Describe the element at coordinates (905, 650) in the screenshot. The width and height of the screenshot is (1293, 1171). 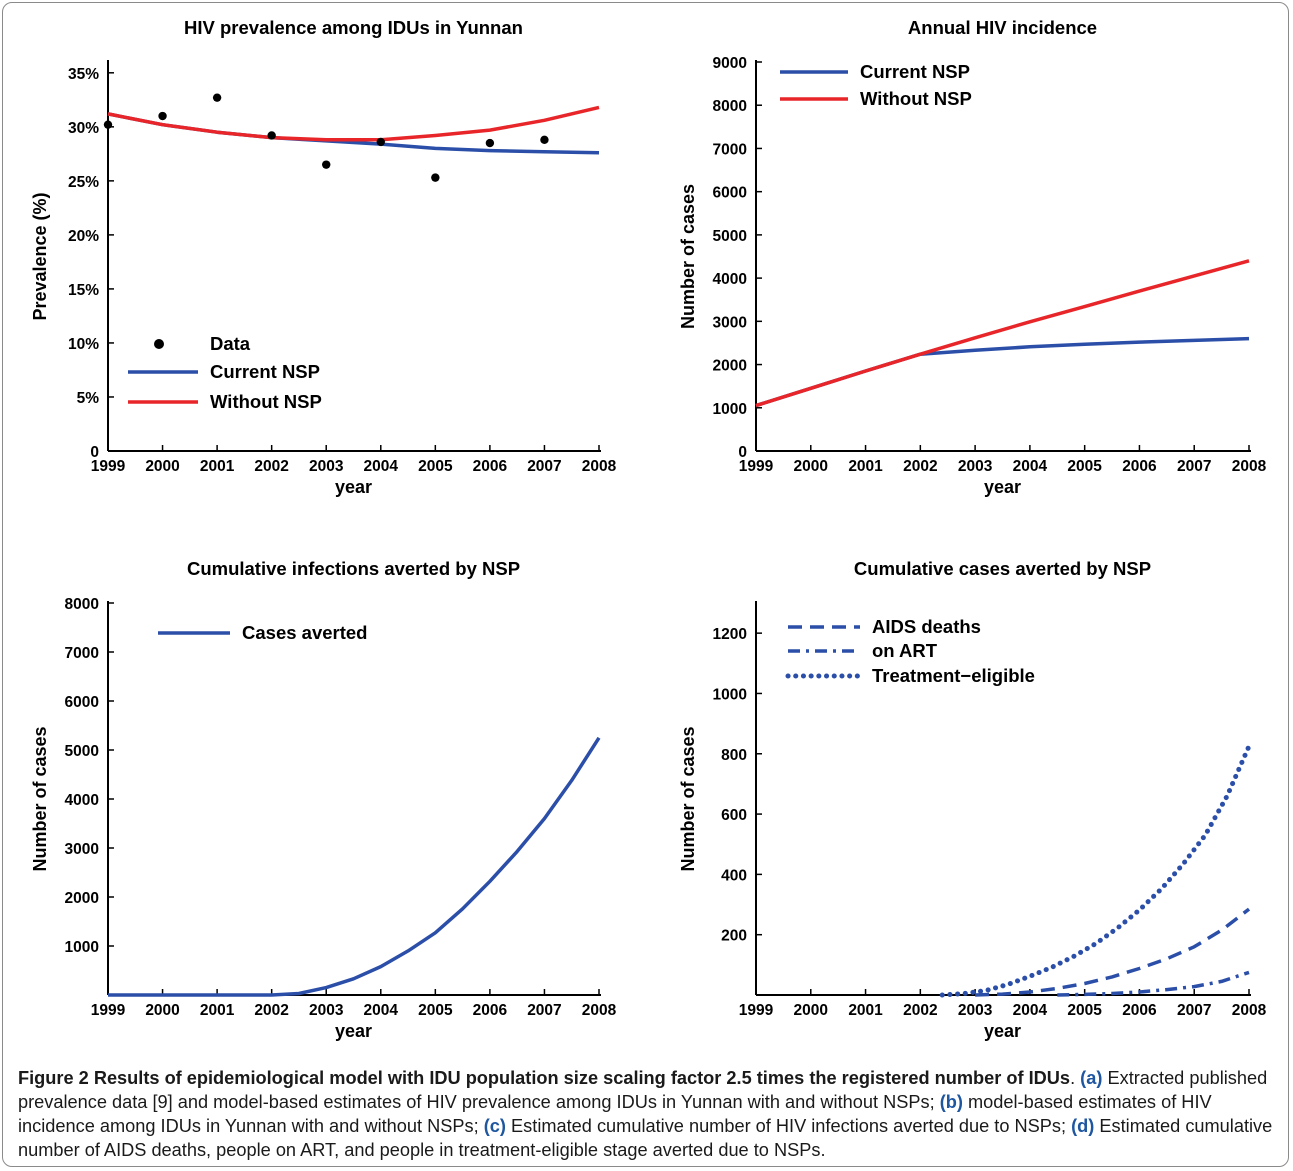
I see `legend-label: on ART` at that location.